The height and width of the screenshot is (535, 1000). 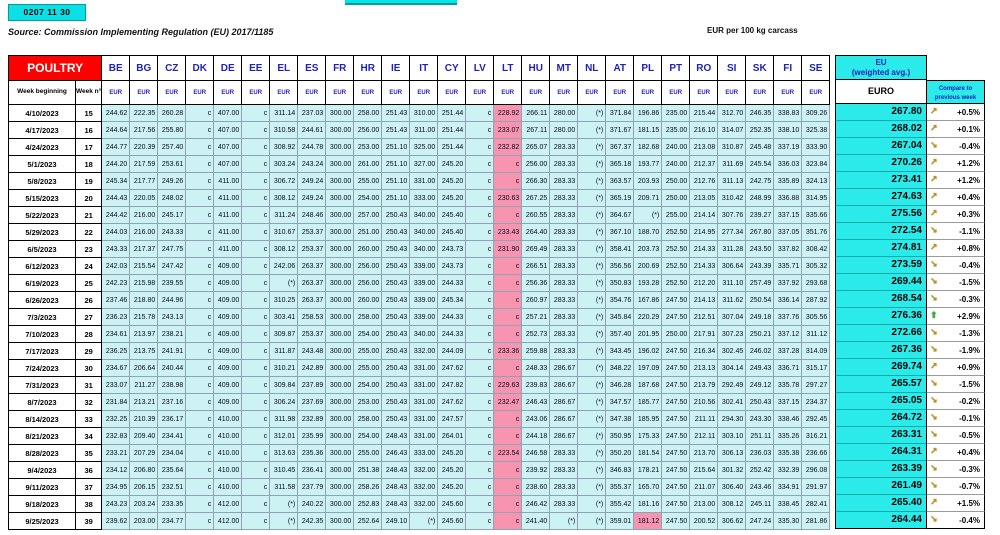 What do you see at coordinates (284, 249) in the screenshot?
I see `price-cell-el: 308.12` at bounding box center [284, 249].